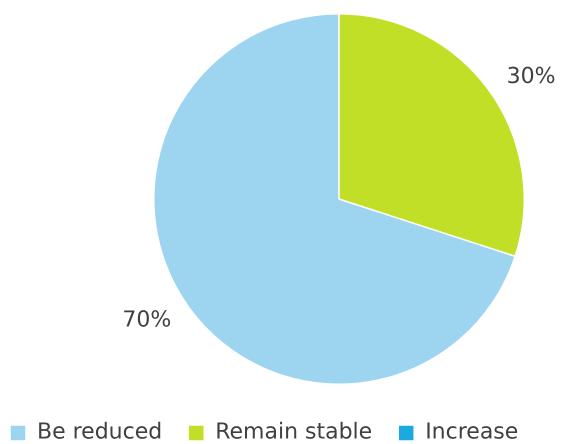  Describe the element at coordinates (147, 320) in the screenshot. I see `data-label: 70%` at that location.